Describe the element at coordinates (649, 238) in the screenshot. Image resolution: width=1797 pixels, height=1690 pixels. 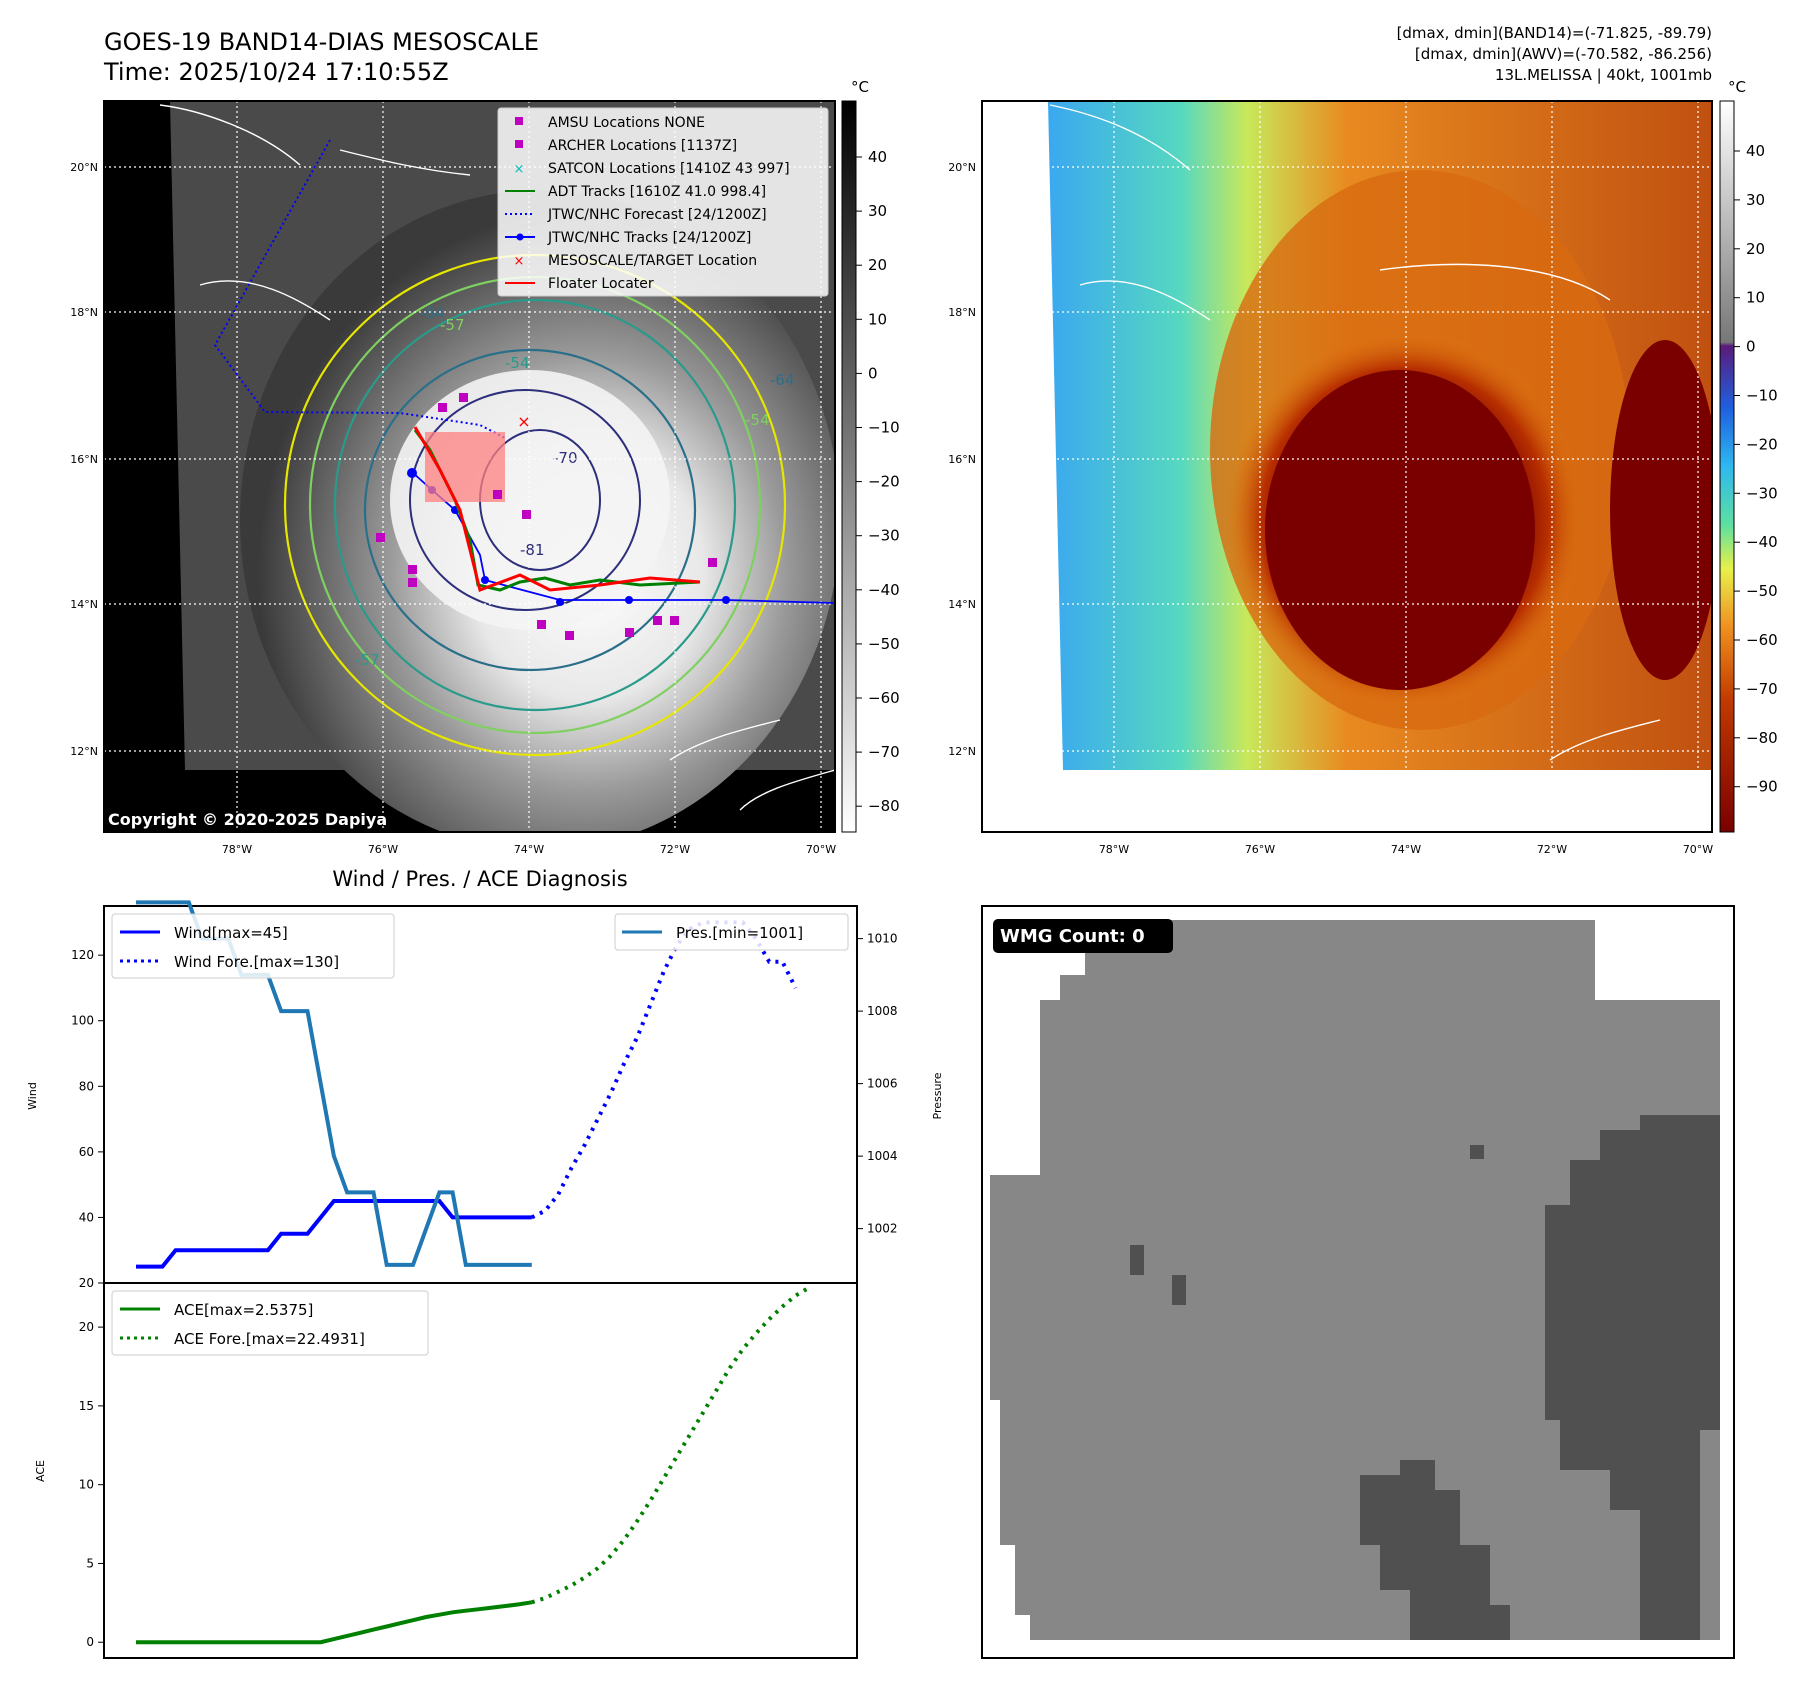
I see `legend-tracks: JTWC/NHC Tracks [24/1200Z]` at that location.